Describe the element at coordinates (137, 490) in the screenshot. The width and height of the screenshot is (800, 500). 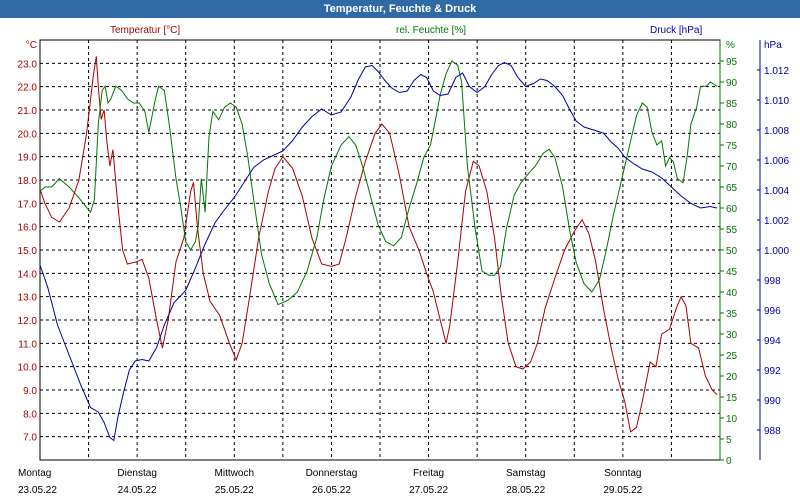
I see `x-date-label: 24.05.22` at that location.